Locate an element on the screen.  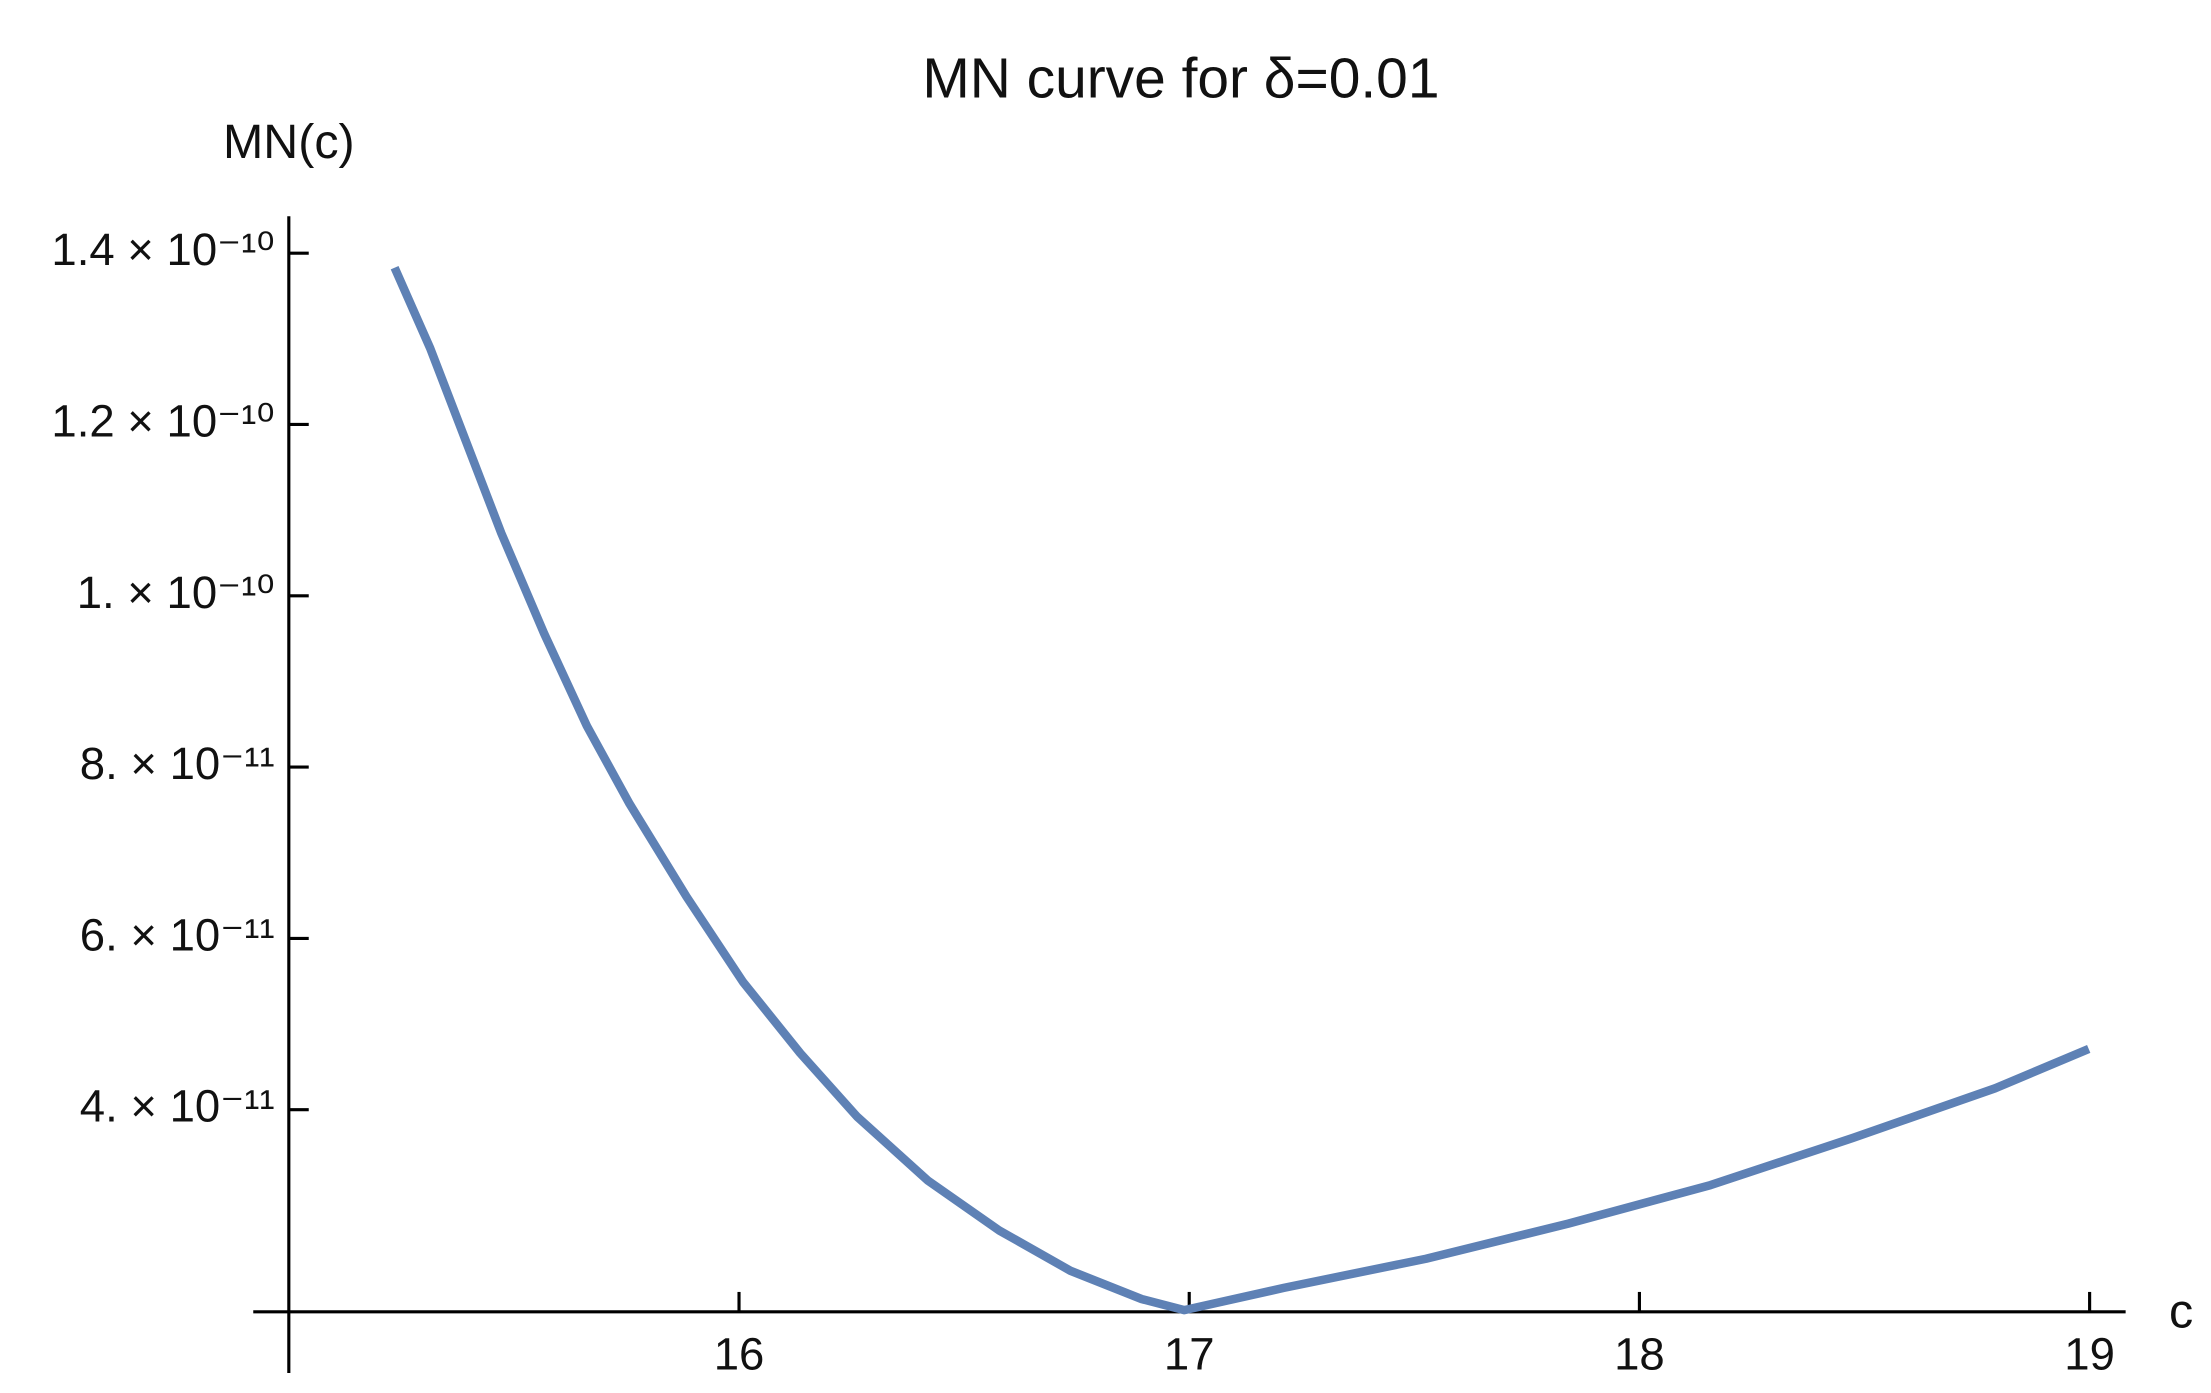
y-tick-label: 4. × 10⁻¹¹ is located at coordinates (177, 1106).